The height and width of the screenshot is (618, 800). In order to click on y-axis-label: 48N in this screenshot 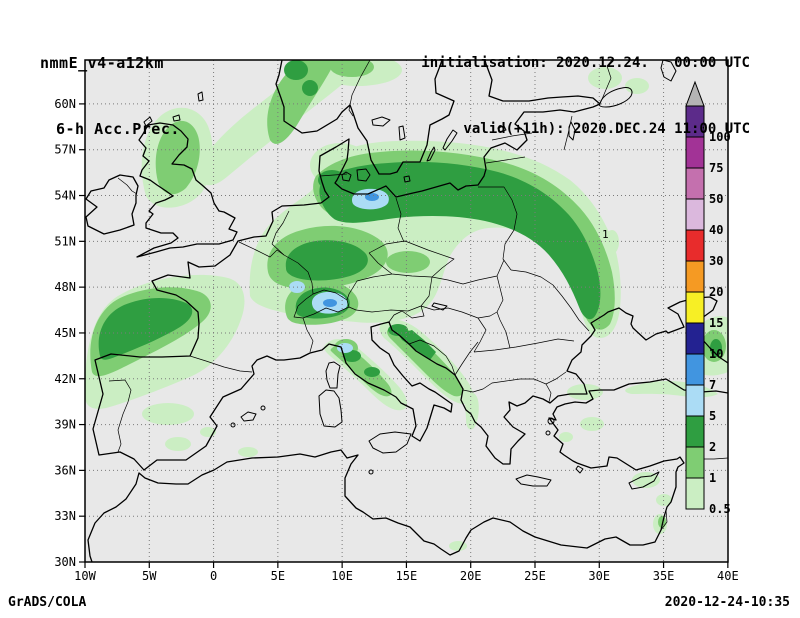, I will do `click(65, 287)`.